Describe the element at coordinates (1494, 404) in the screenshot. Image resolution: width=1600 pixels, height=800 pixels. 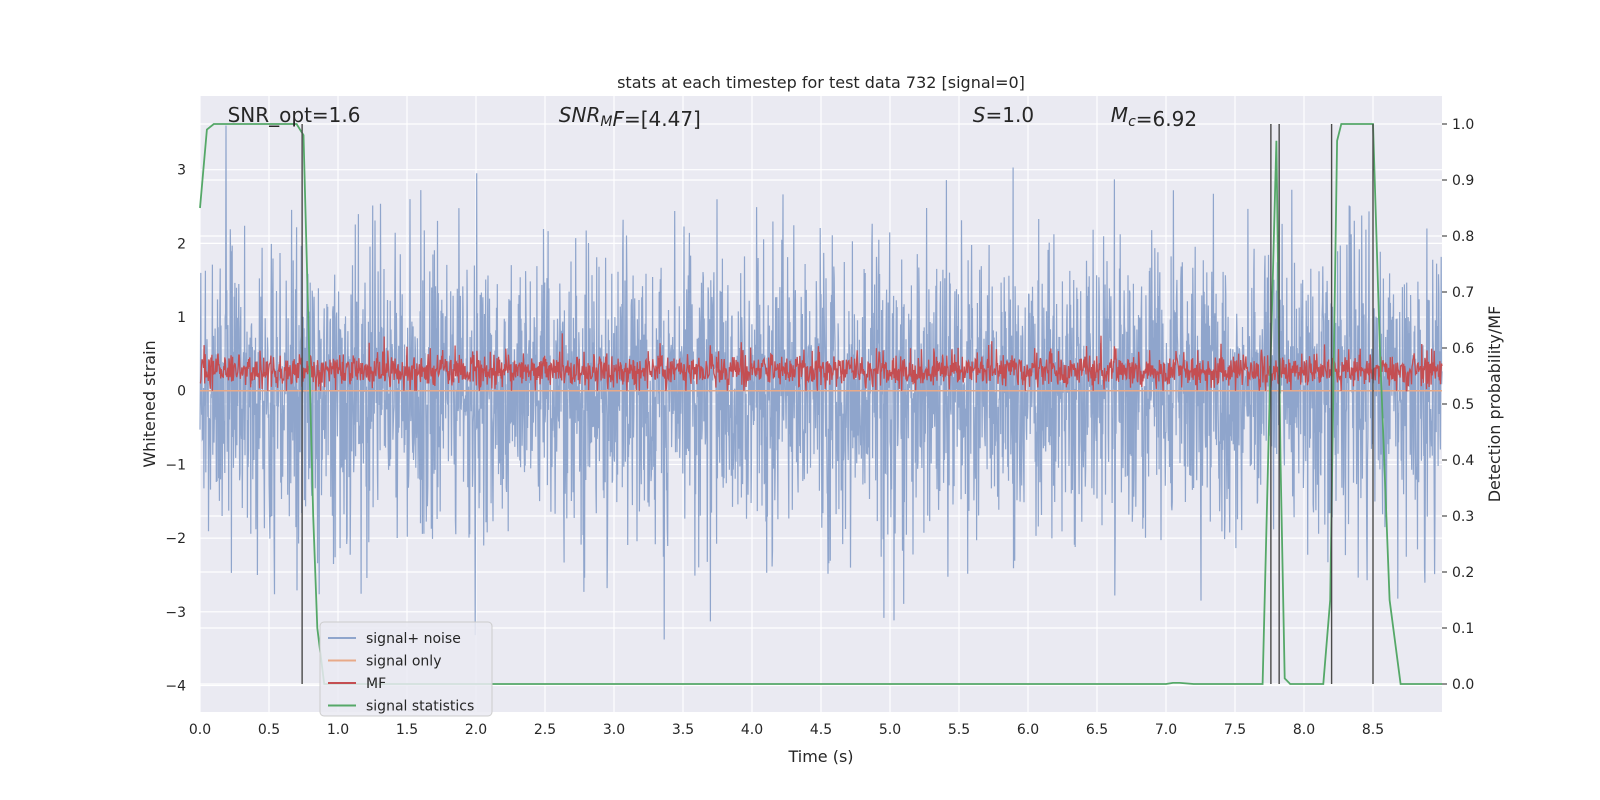
I see `y-axis-label-right: Detection probability/MF` at that location.